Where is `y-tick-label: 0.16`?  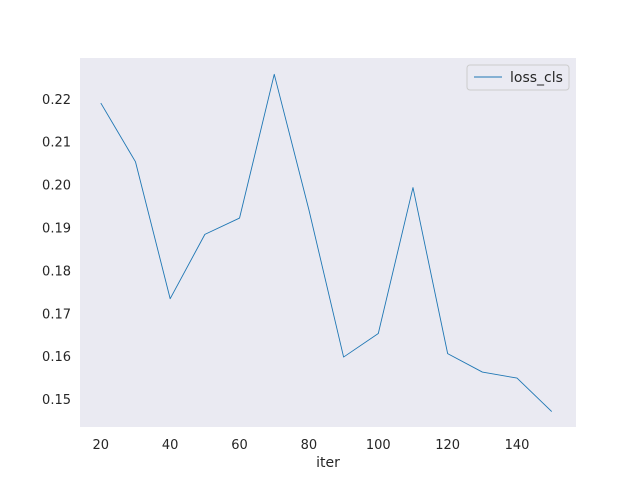
y-tick-label: 0.16 is located at coordinates (56, 357).